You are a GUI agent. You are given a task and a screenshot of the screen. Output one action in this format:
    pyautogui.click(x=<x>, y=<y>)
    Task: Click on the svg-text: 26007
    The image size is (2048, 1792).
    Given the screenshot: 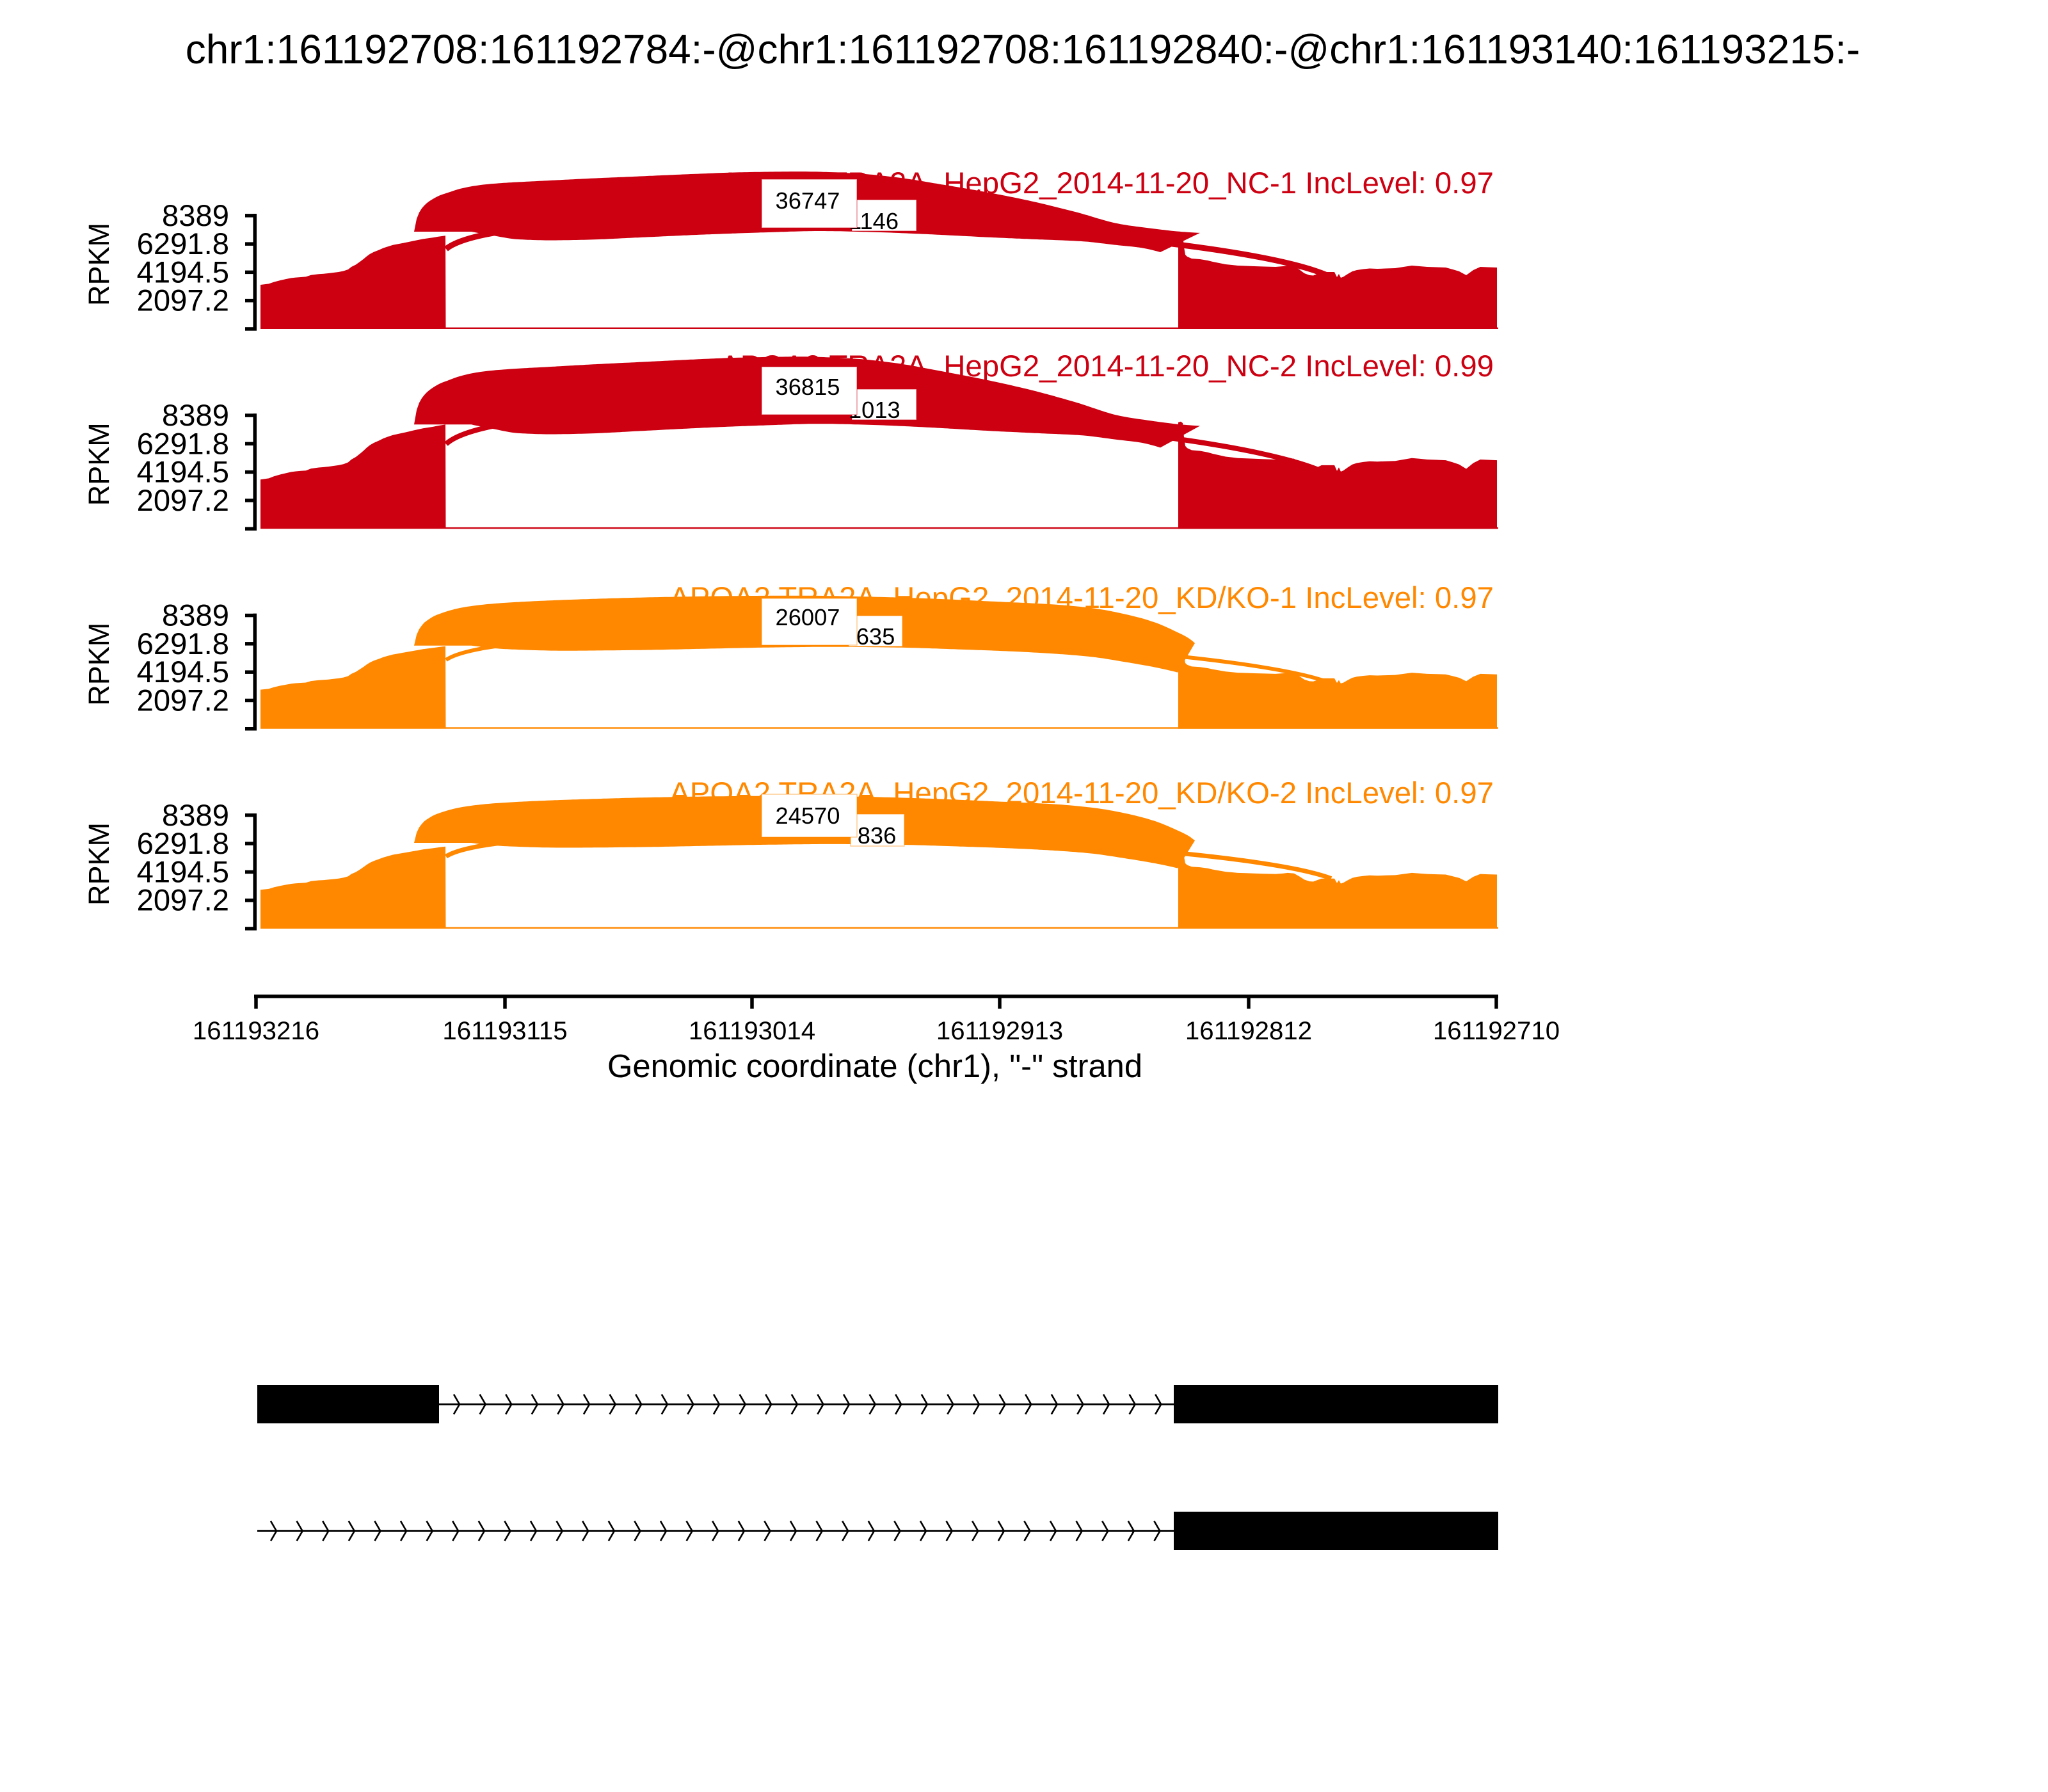 What is the action you would take?
    pyautogui.click(x=808, y=617)
    